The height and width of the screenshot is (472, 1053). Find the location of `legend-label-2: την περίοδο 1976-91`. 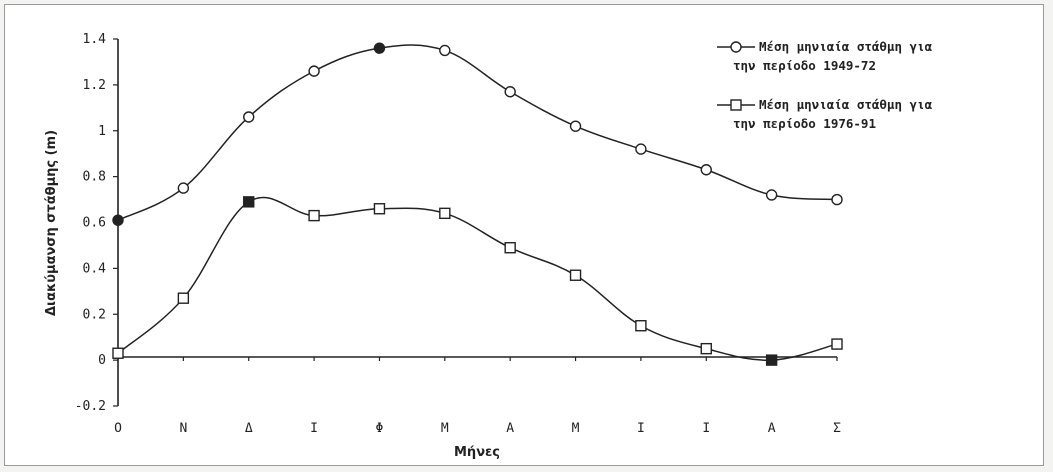

legend-label-2: την περίοδο 1976-91 is located at coordinates (804, 123).